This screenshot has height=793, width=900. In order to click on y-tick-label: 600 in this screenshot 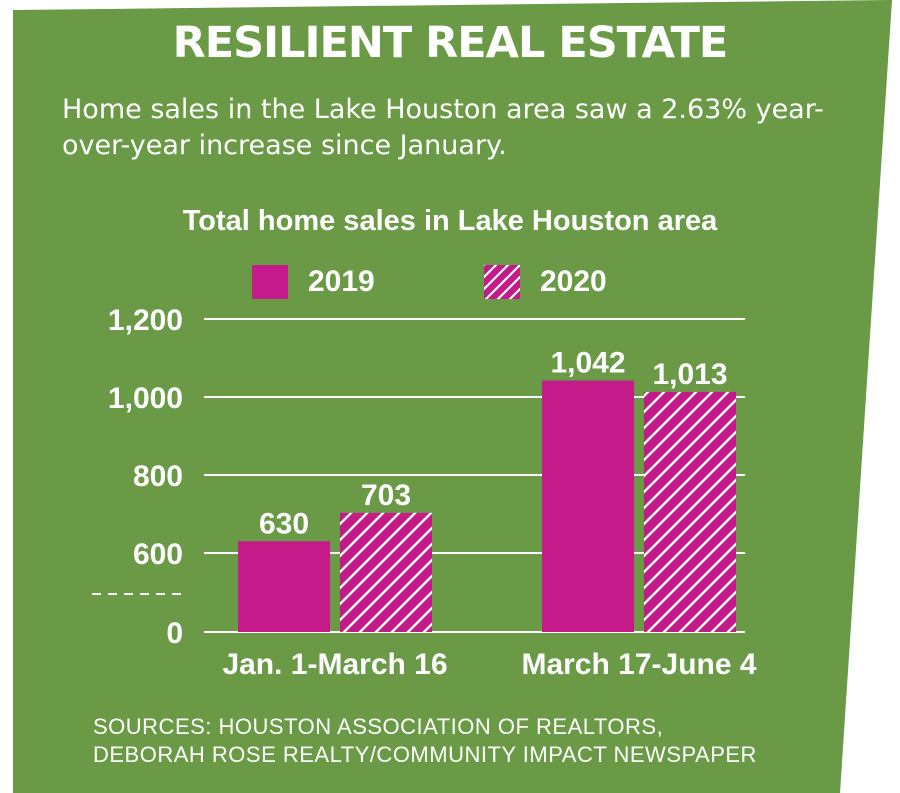, I will do `click(158, 554)`.